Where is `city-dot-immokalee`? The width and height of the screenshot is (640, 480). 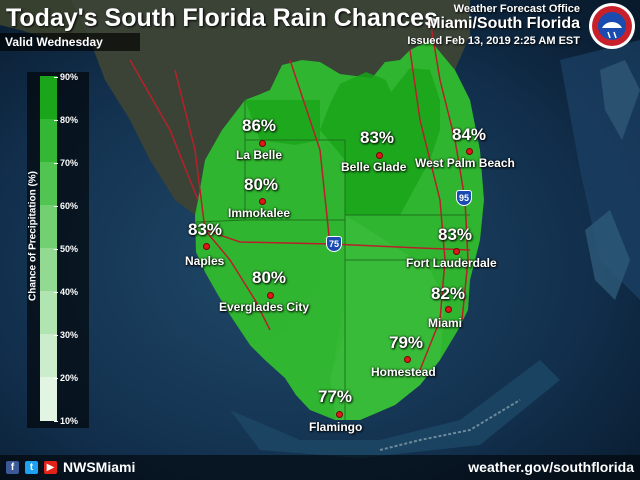 city-dot-immokalee is located at coordinates (262, 201).